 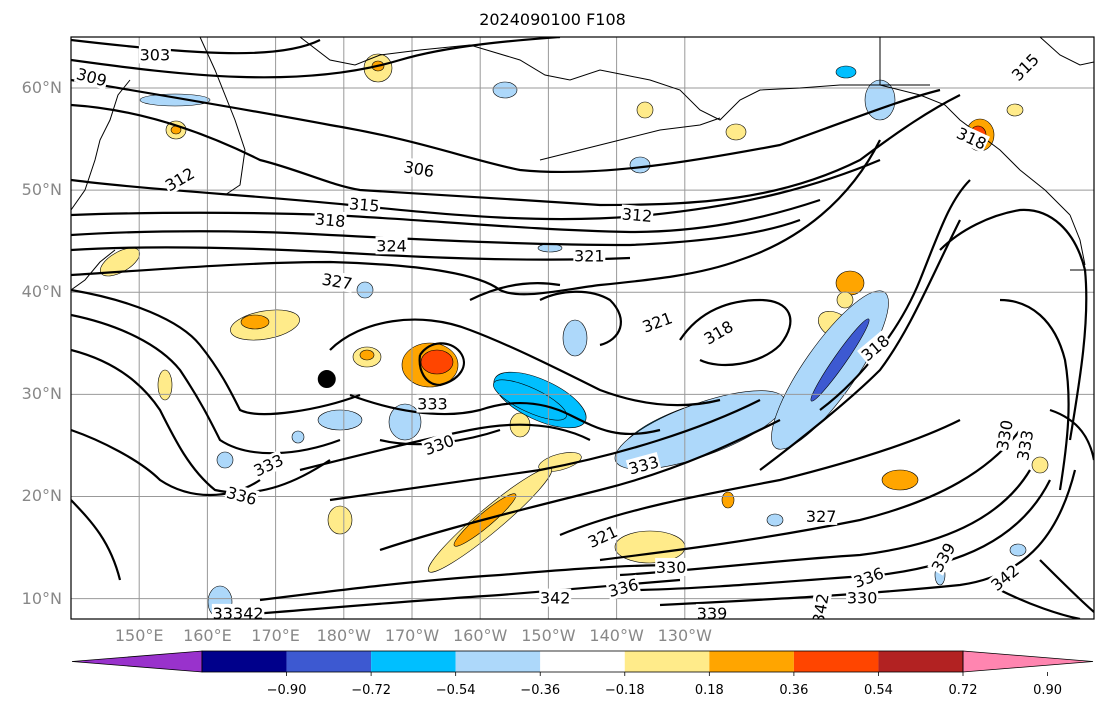 What do you see at coordinates (684, 635) in the screenshot?
I see `lon-label: 130°W` at bounding box center [684, 635].